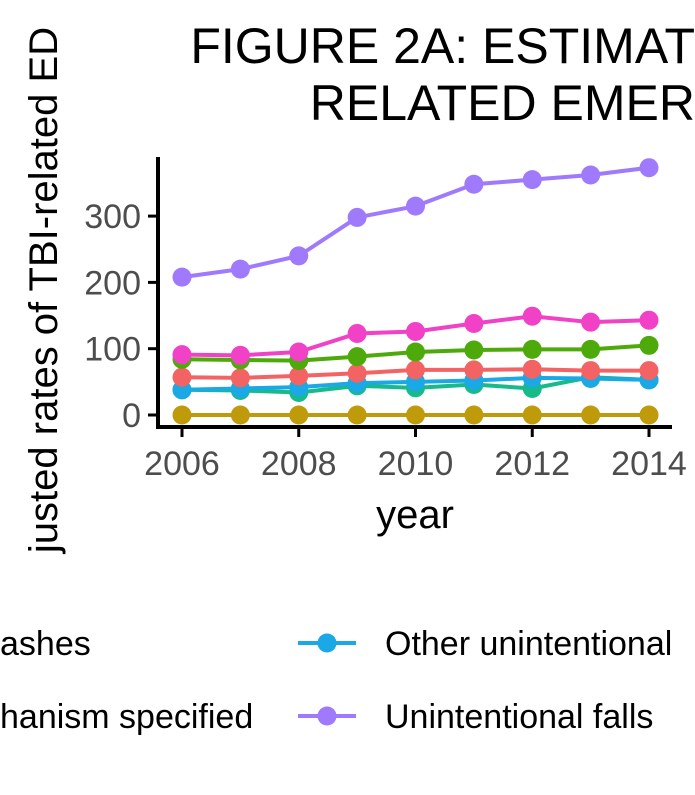 The image size is (695, 795). I want to click on x-tick-label: 2010, so click(416, 464).